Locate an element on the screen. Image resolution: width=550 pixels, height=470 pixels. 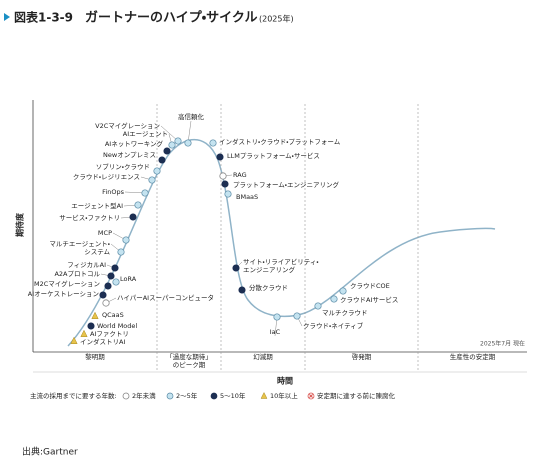
node-label: プラットフォーム・エンジニアリング is located at coordinates (286, 184).